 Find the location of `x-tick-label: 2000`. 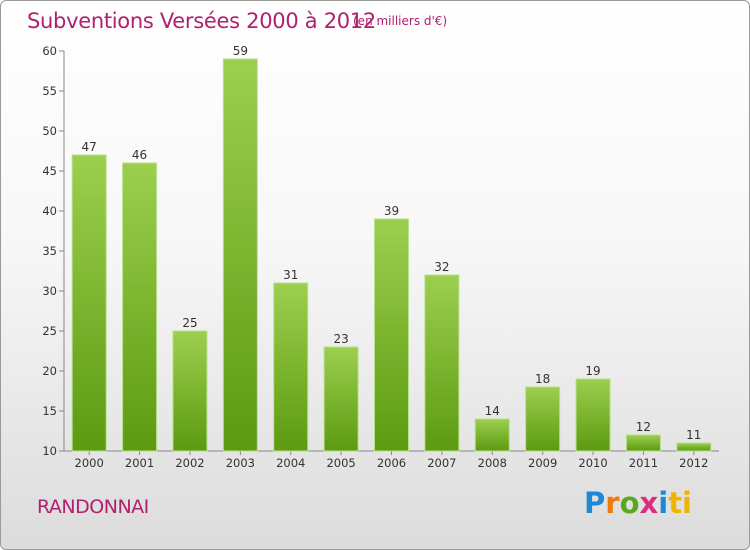

x-tick-label: 2000 is located at coordinates (89, 463).